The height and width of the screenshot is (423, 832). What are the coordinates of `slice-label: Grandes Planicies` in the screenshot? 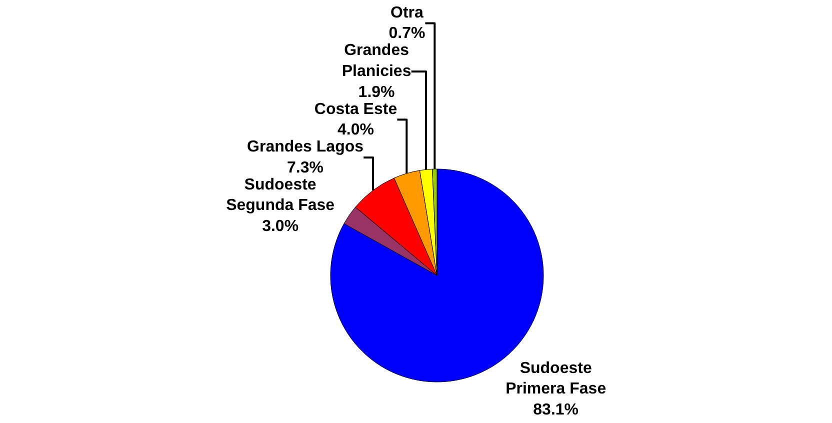 It's located at (377, 61).